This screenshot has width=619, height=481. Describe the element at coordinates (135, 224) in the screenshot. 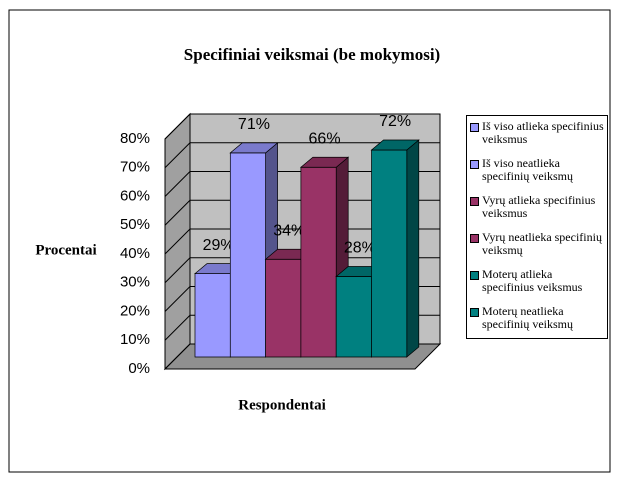

I see `y-tick-label: 50%` at that location.